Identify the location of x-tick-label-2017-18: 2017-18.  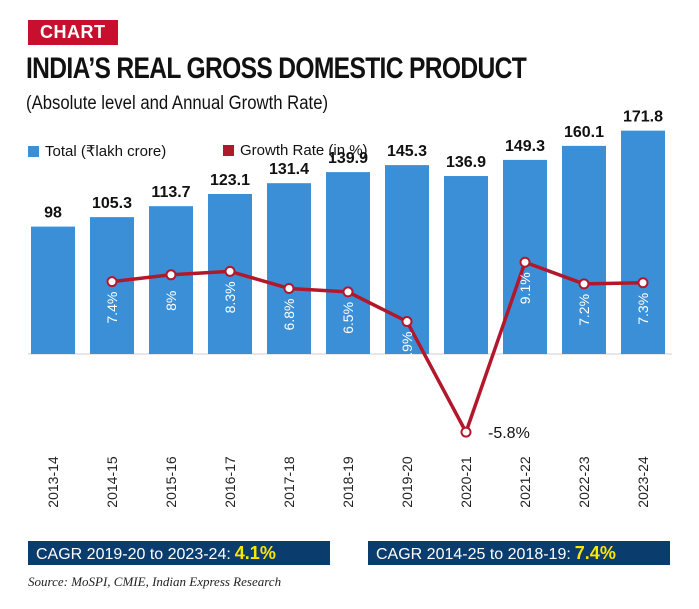
(289, 482).